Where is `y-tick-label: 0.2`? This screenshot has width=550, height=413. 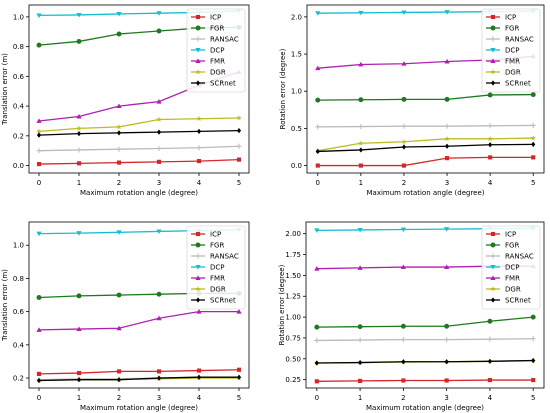
y-tick-label: 0.2 is located at coordinates (18, 379).